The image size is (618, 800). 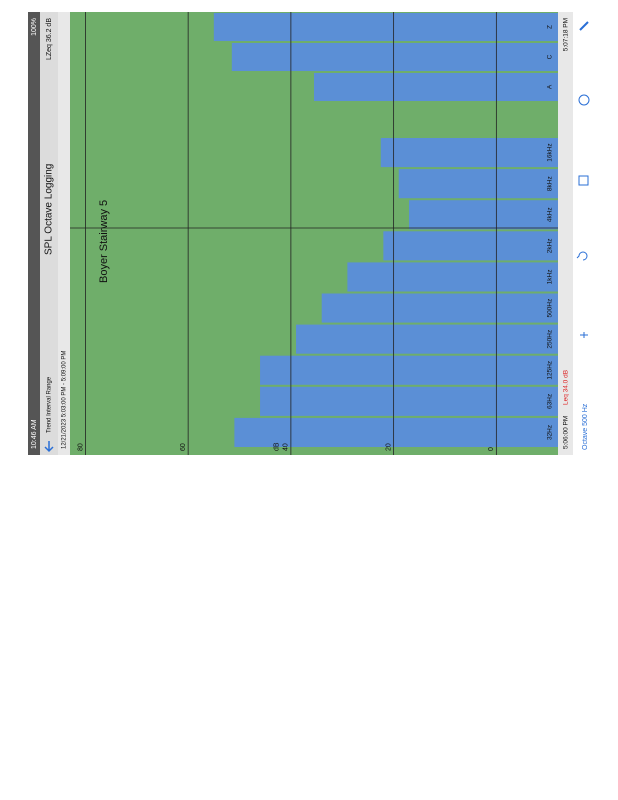 What do you see at coordinates (550, 401) in the screenshot?
I see `x-tick-label: 63Hz` at bounding box center [550, 401].